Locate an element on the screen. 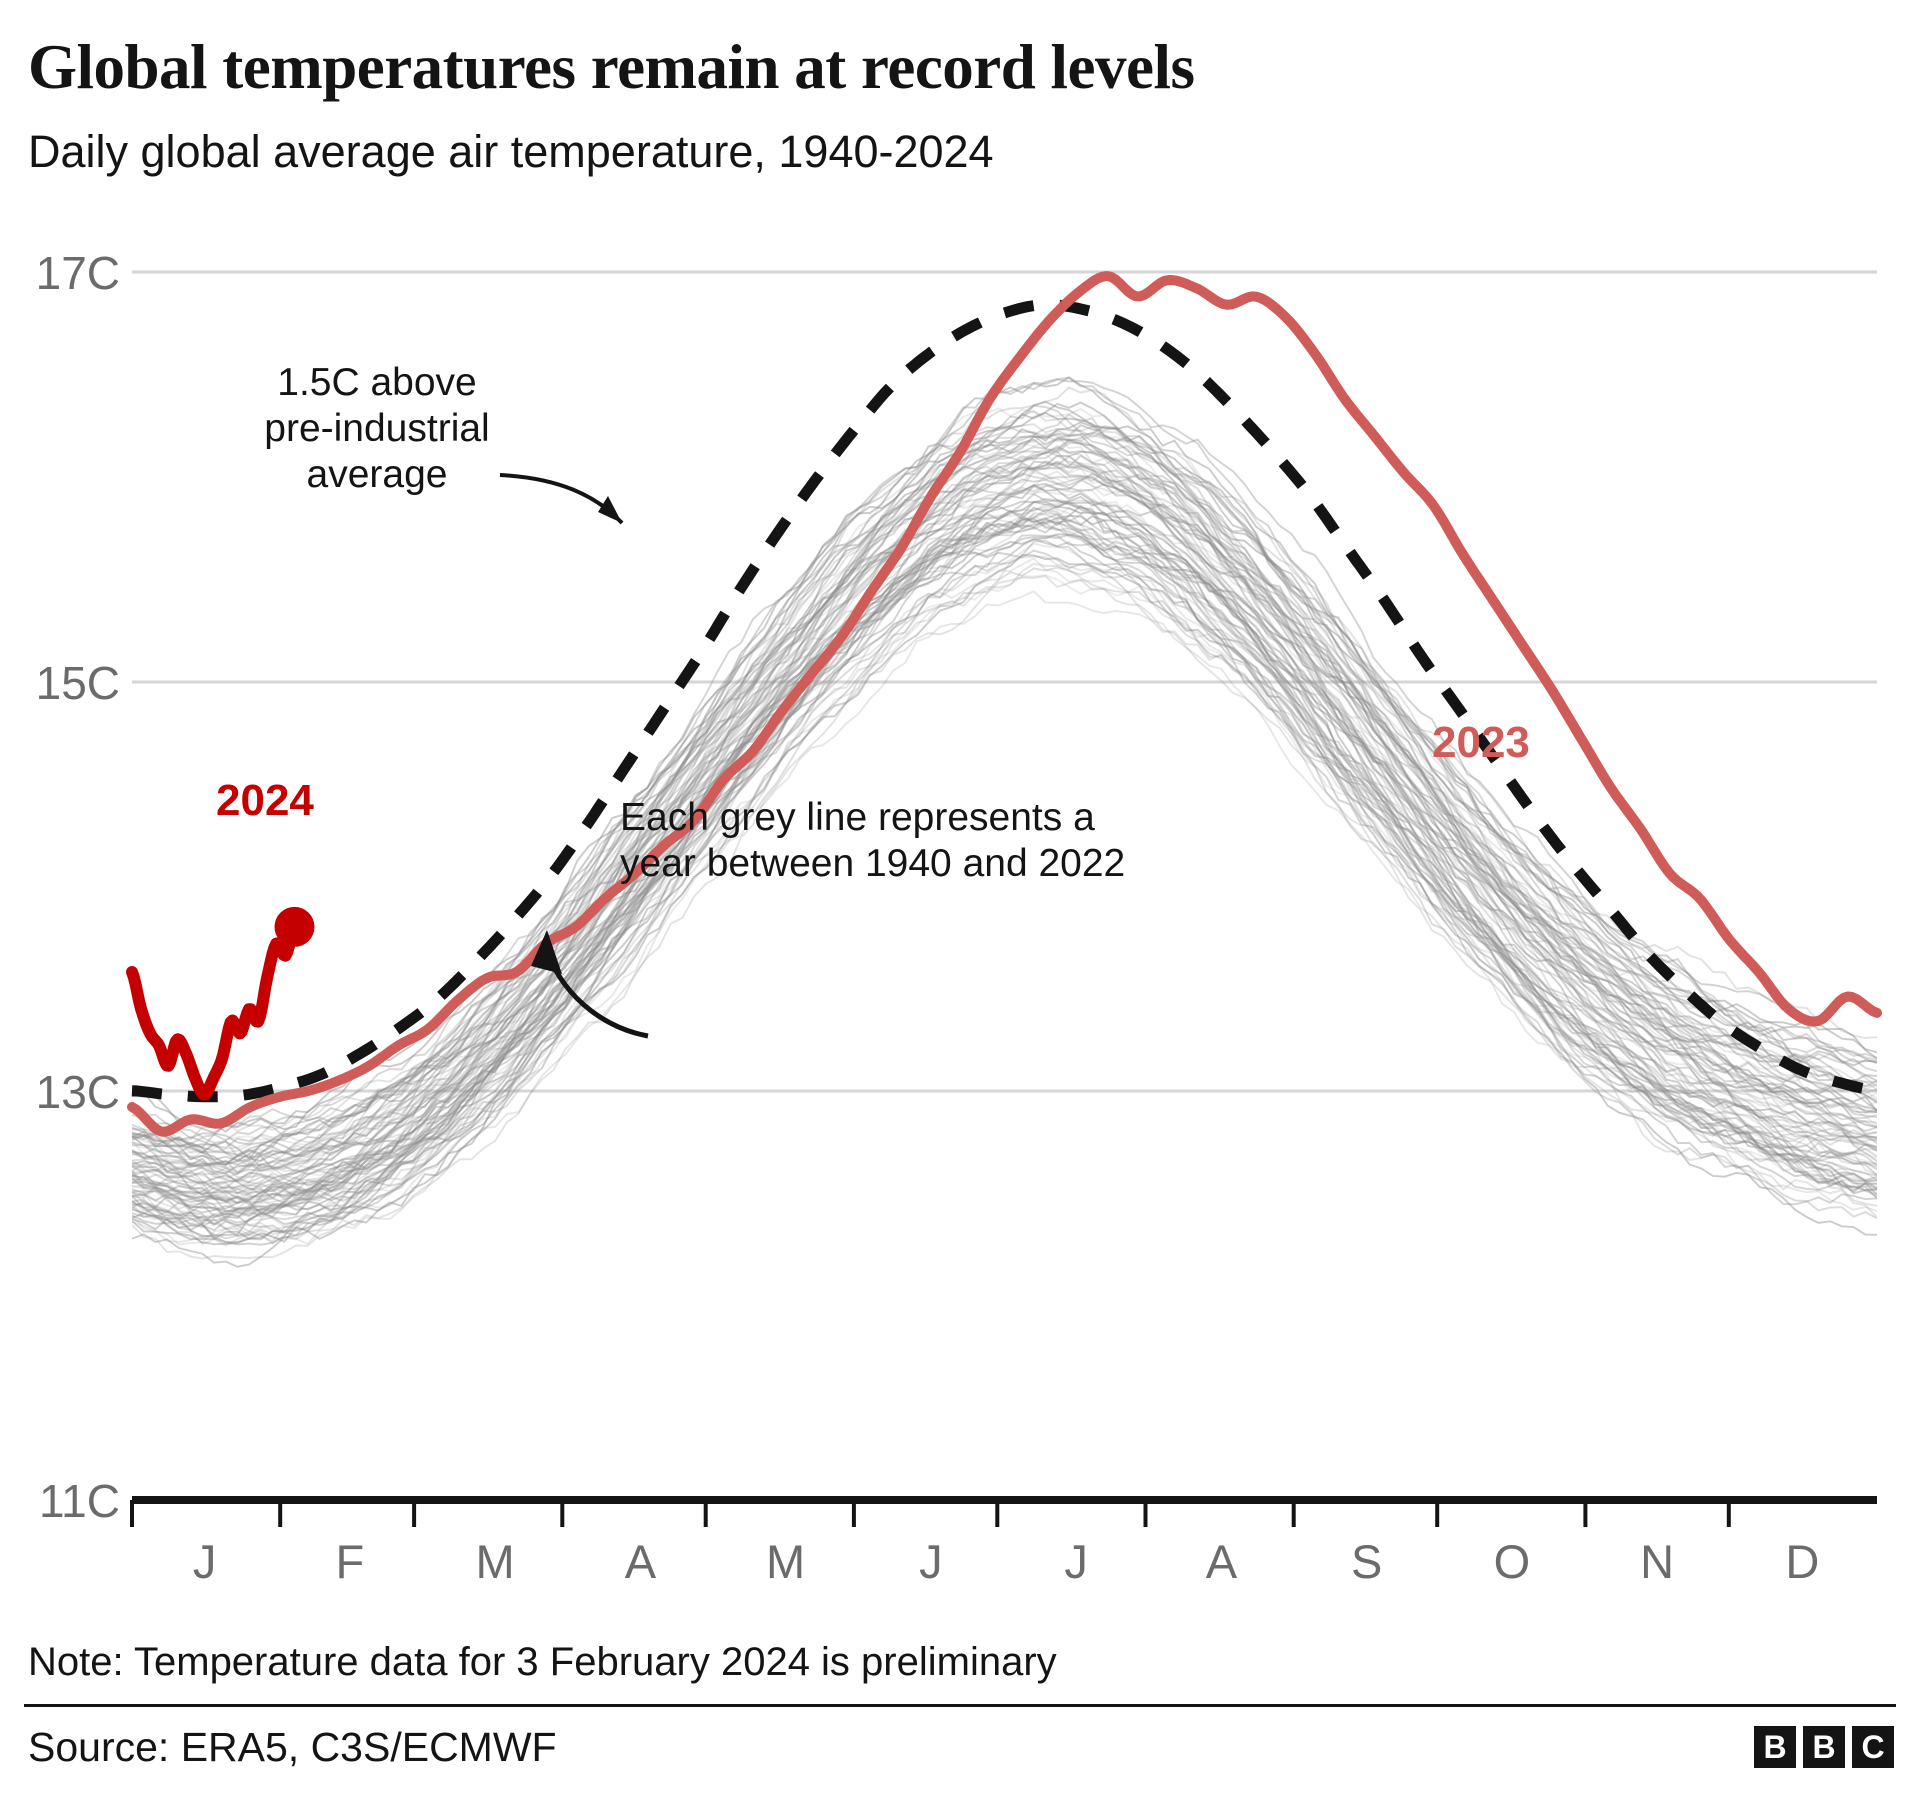 This screenshot has width=1920, height=1800. annotation-pre-industrial-line3: average is located at coordinates (377, 474).